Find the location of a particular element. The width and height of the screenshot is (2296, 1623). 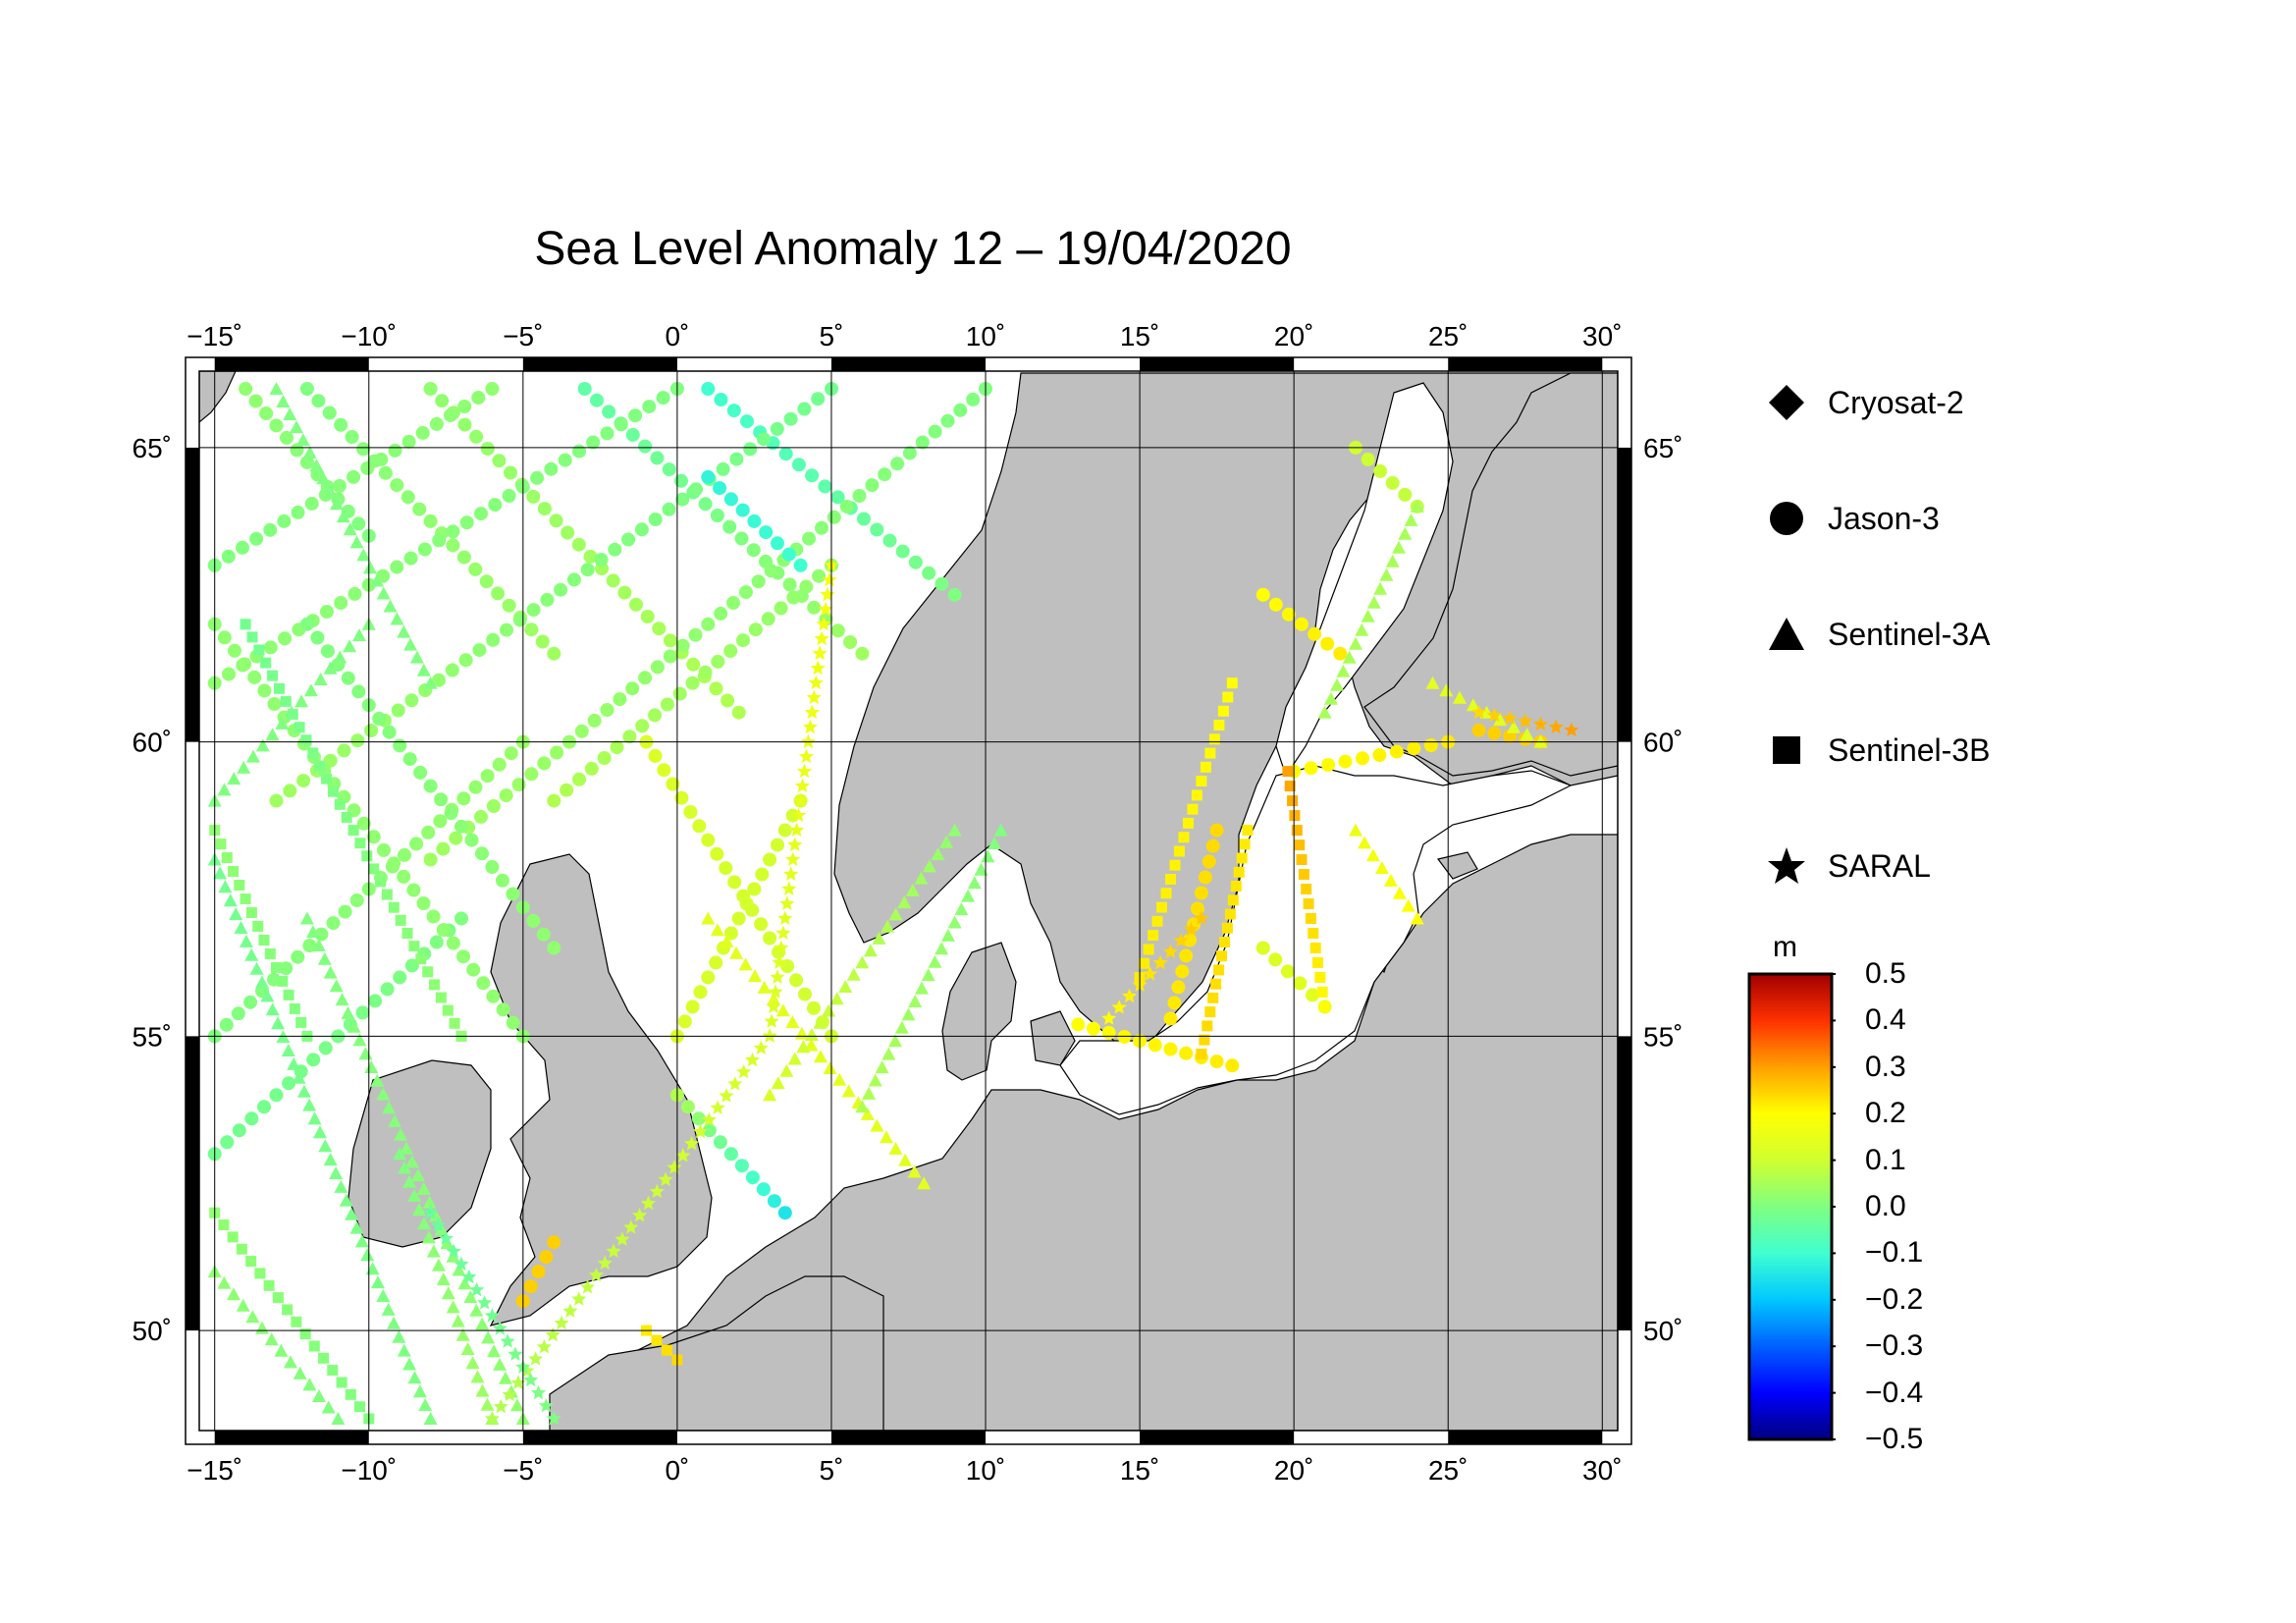

lat-tick-label: 50˚ is located at coordinates (1662, 1331).